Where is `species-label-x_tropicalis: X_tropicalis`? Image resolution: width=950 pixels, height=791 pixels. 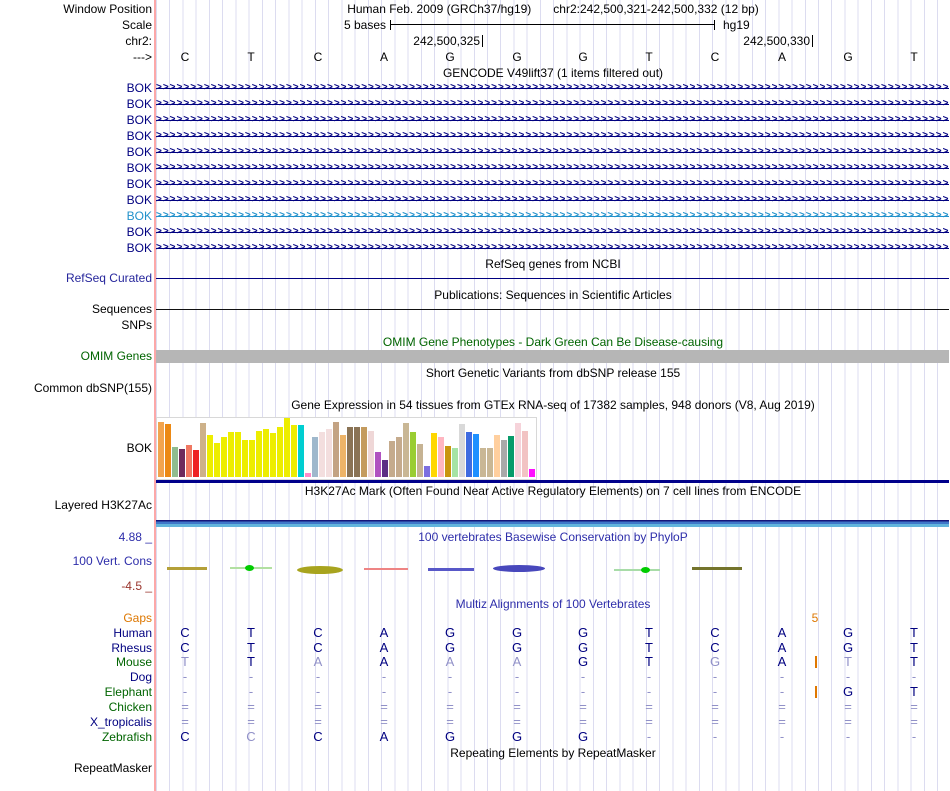
species-label-x_tropicalis: X_tropicalis is located at coordinates (120, 722).